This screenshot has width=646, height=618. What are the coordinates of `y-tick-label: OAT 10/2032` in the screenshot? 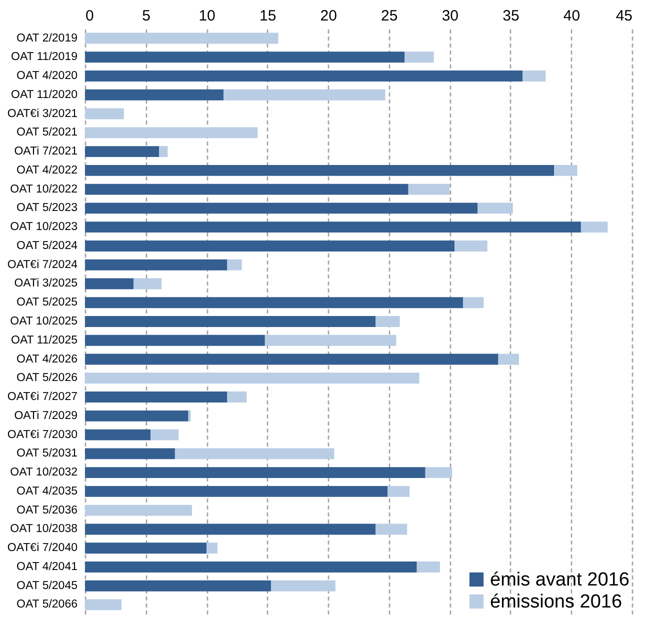 It's located at (44, 472).